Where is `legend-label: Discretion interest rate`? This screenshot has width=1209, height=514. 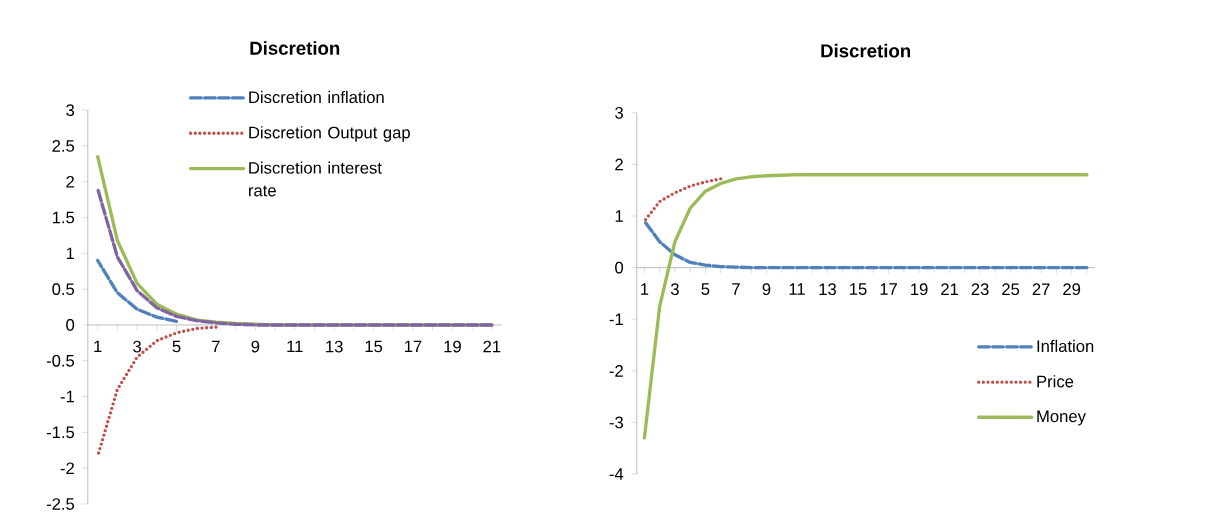
legend-label: Discretion interest rate is located at coordinates (315, 179).